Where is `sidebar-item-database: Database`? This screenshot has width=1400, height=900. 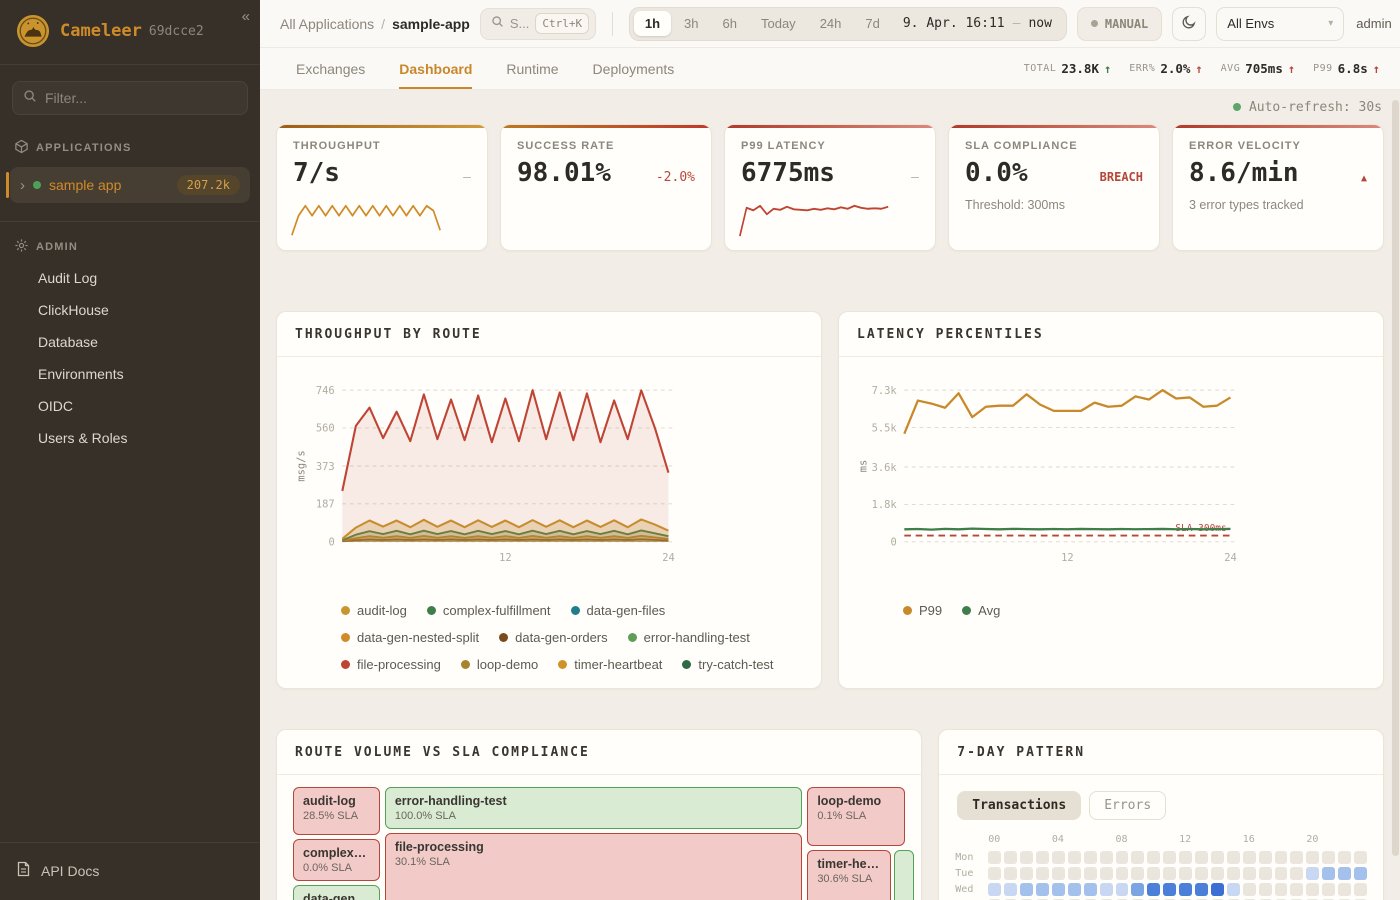
sidebar-item-database: Database is located at coordinates (68, 342).